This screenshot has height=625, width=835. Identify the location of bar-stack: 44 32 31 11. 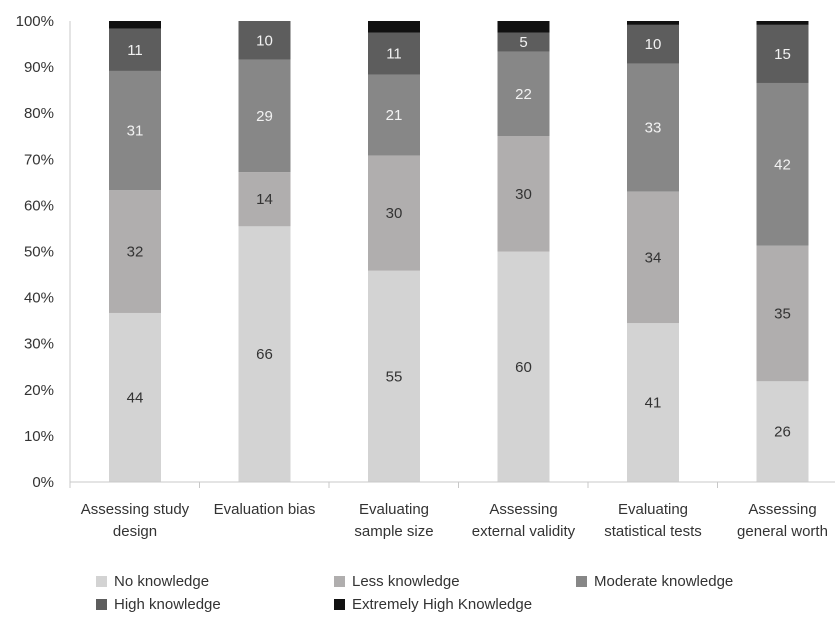
(135, 251).